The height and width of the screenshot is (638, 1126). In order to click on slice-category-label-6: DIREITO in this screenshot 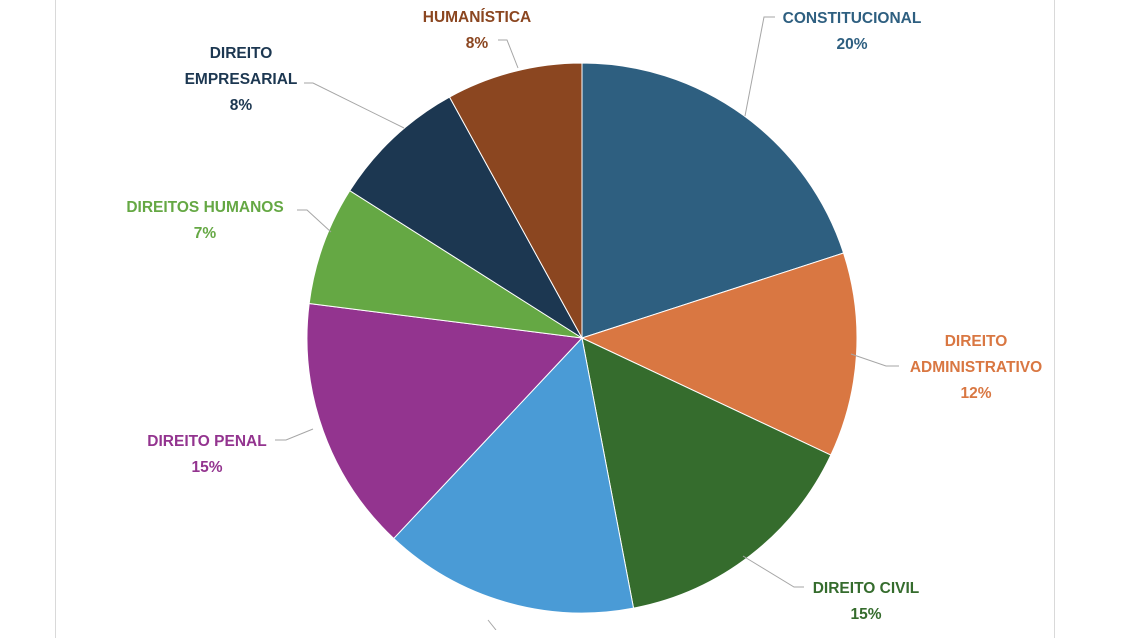, I will do `click(241, 53)`.